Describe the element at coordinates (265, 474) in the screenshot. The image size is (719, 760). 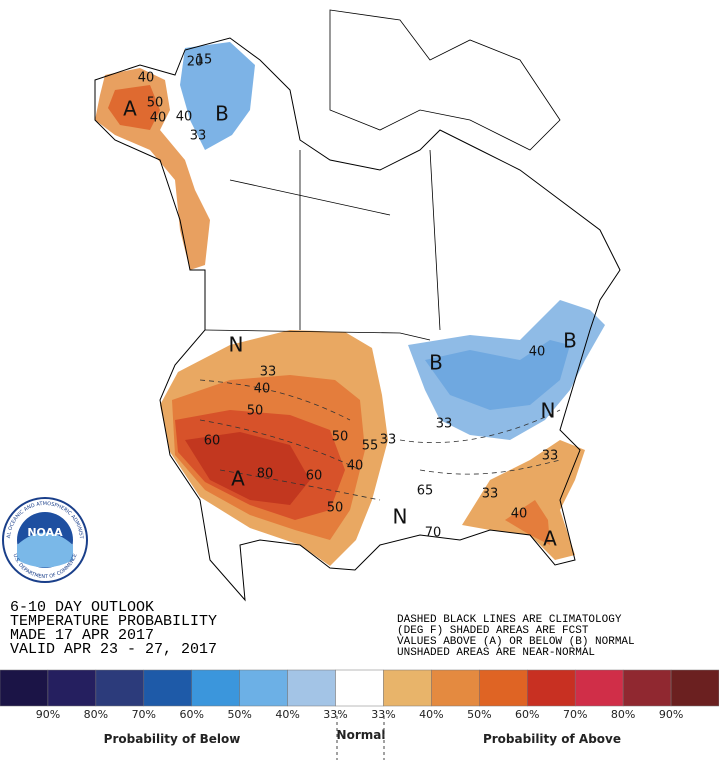
I see `contour-label: 80` at that location.